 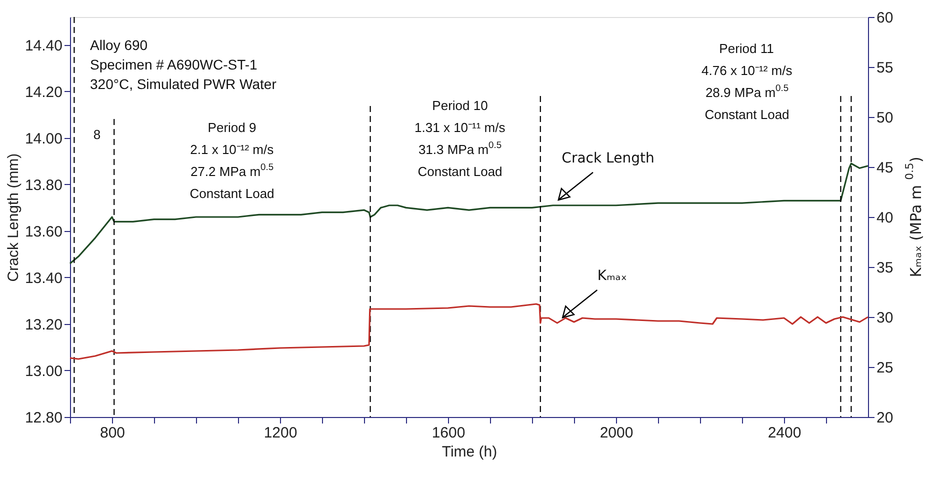 I want to click on y2-tick-label: 60, so click(x=885, y=18).